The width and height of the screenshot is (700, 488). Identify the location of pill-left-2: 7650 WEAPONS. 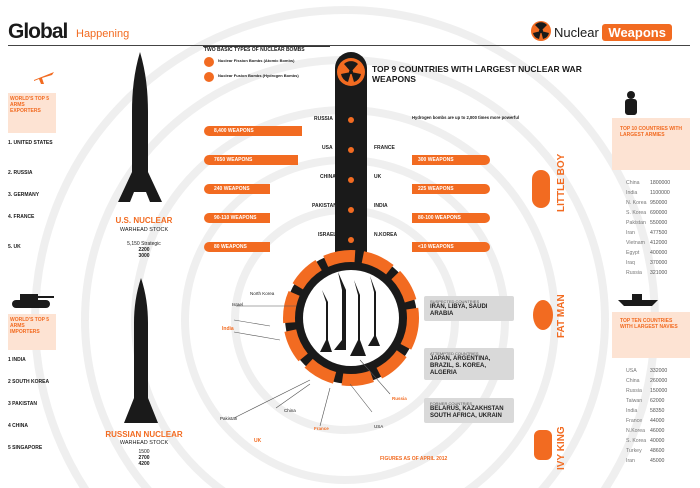
(251, 160).